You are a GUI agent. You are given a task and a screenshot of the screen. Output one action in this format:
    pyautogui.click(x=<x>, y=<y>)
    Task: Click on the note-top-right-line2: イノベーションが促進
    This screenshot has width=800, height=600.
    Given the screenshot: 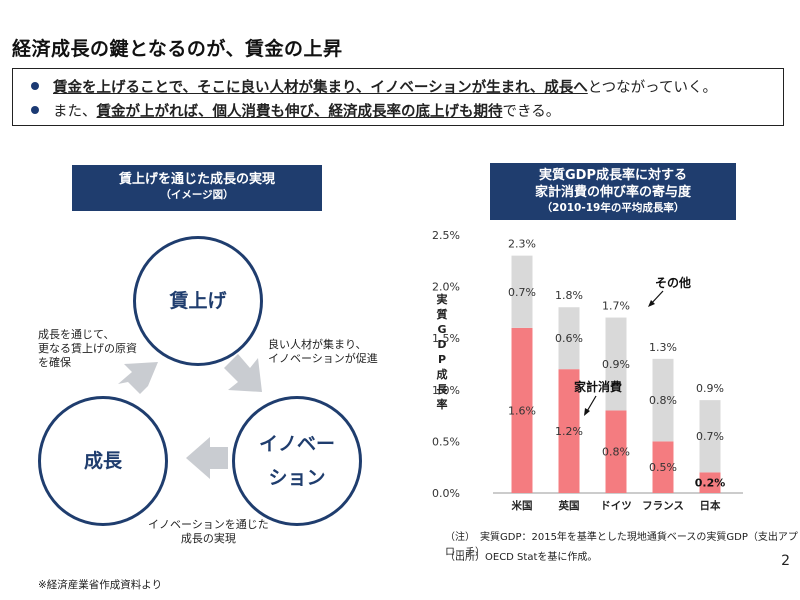 What is the action you would take?
    pyautogui.click(x=323, y=358)
    